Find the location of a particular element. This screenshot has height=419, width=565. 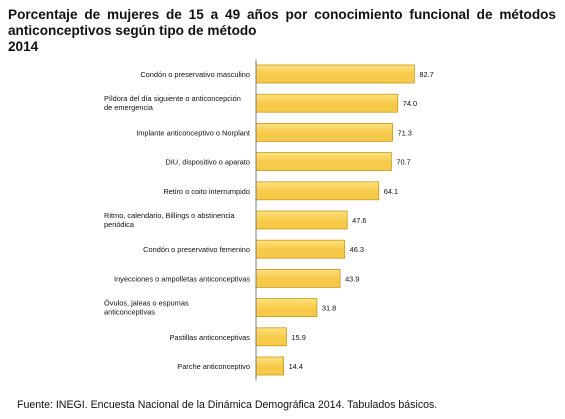

category-label-8-line-0: Óvulos, jaleas o espumas is located at coordinates (146, 303).